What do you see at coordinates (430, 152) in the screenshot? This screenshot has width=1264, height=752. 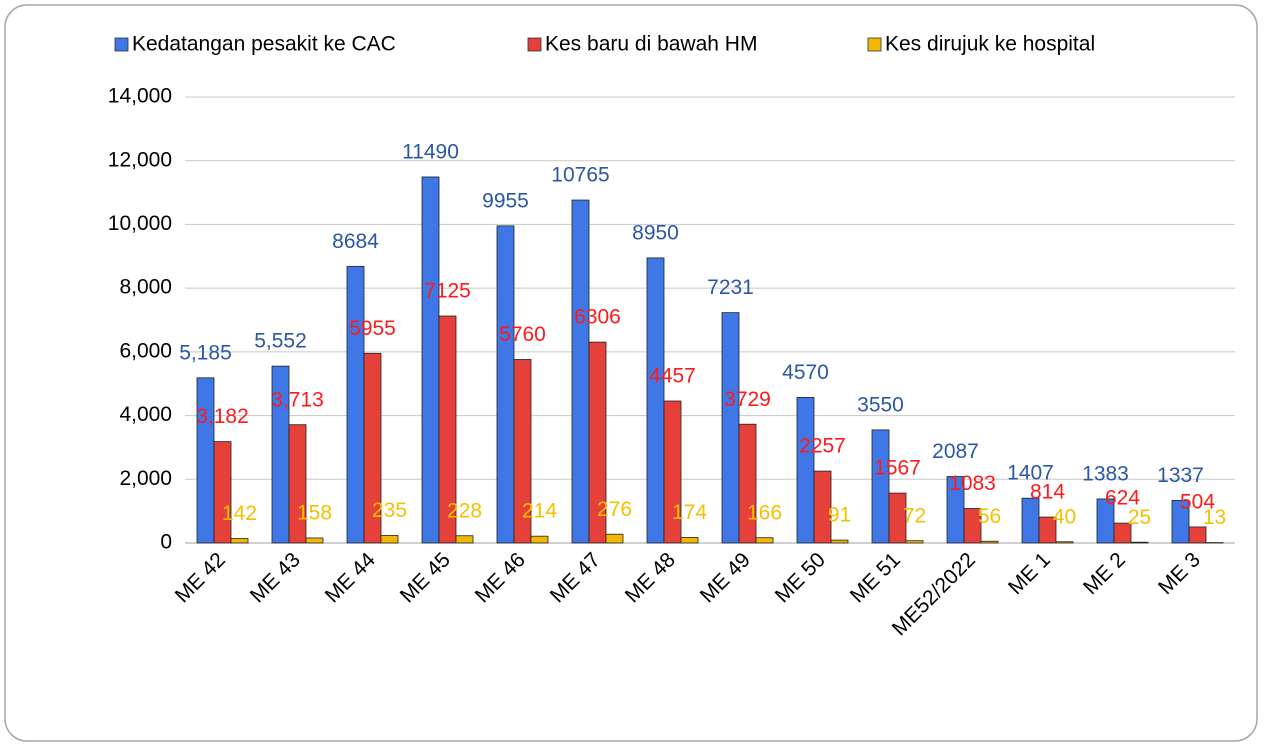 I see `data-label: 11490` at bounding box center [430, 152].